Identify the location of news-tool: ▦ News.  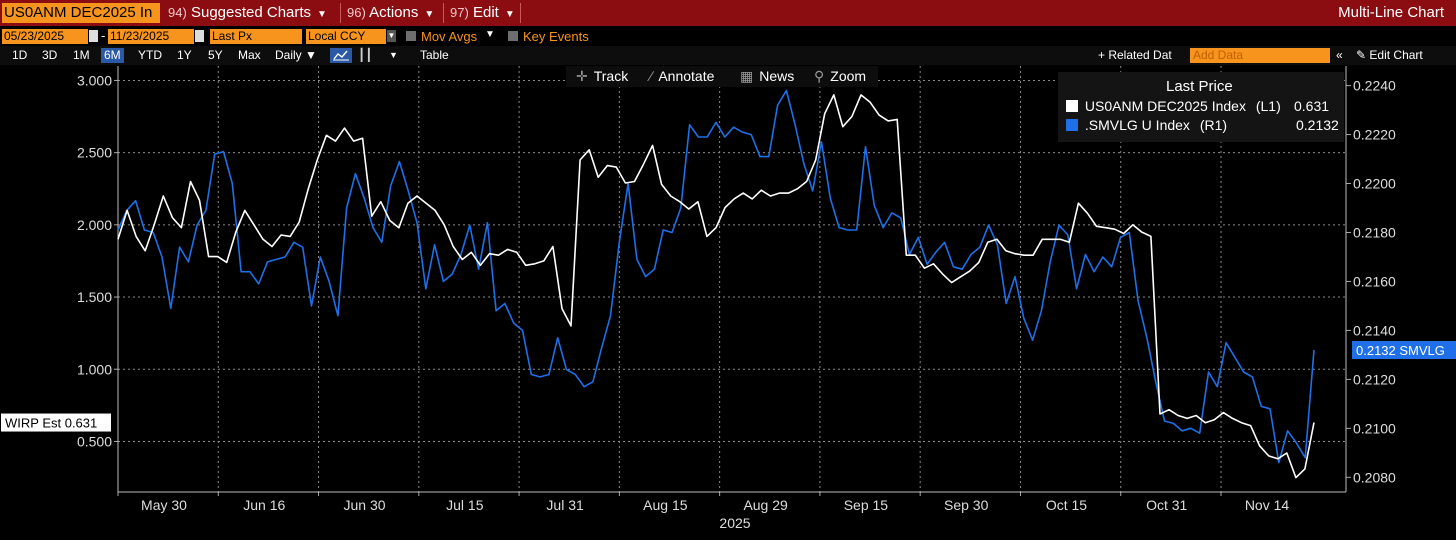
(767, 76).